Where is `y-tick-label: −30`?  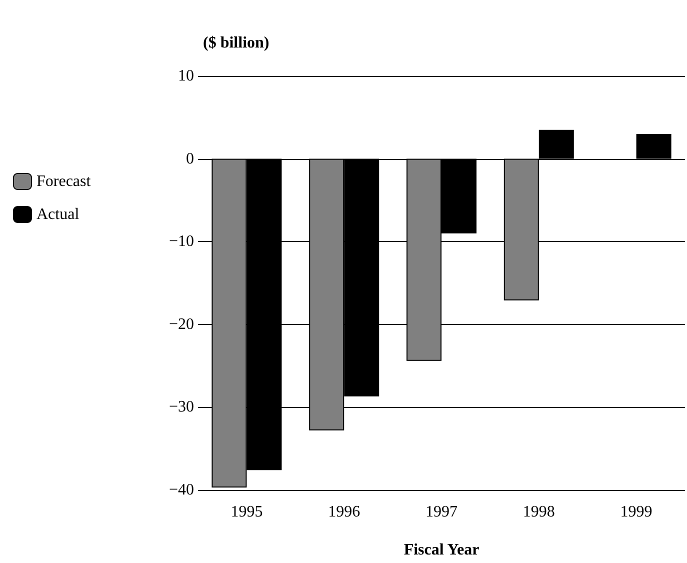 y-tick-label: −30 is located at coordinates (181, 407).